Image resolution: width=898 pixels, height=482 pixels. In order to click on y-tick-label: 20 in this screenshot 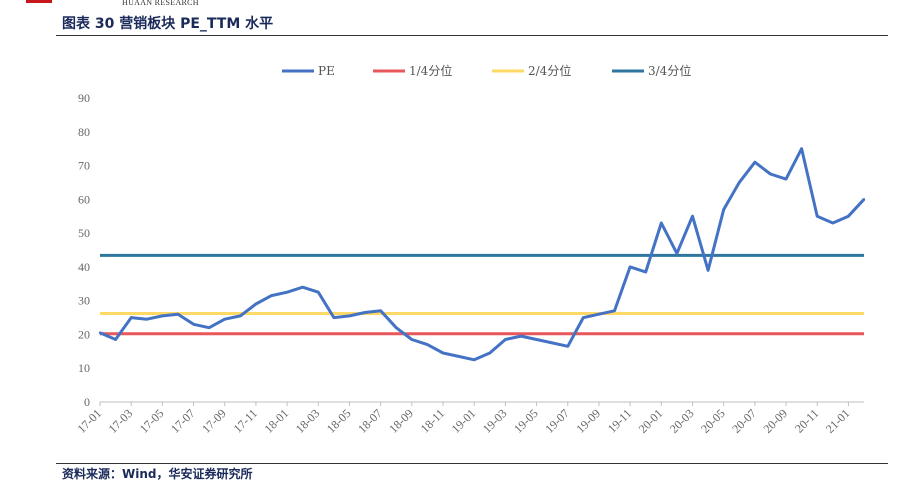, I will do `click(84, 334)`.